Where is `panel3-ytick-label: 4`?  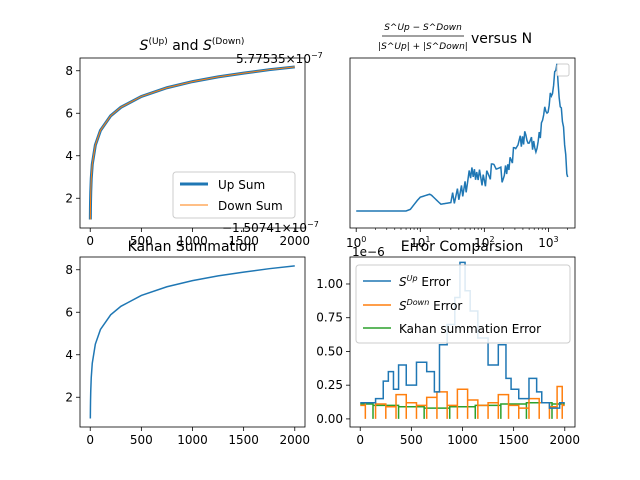 panel3-ytick-label: 4 is located at coordinates (69, 355).